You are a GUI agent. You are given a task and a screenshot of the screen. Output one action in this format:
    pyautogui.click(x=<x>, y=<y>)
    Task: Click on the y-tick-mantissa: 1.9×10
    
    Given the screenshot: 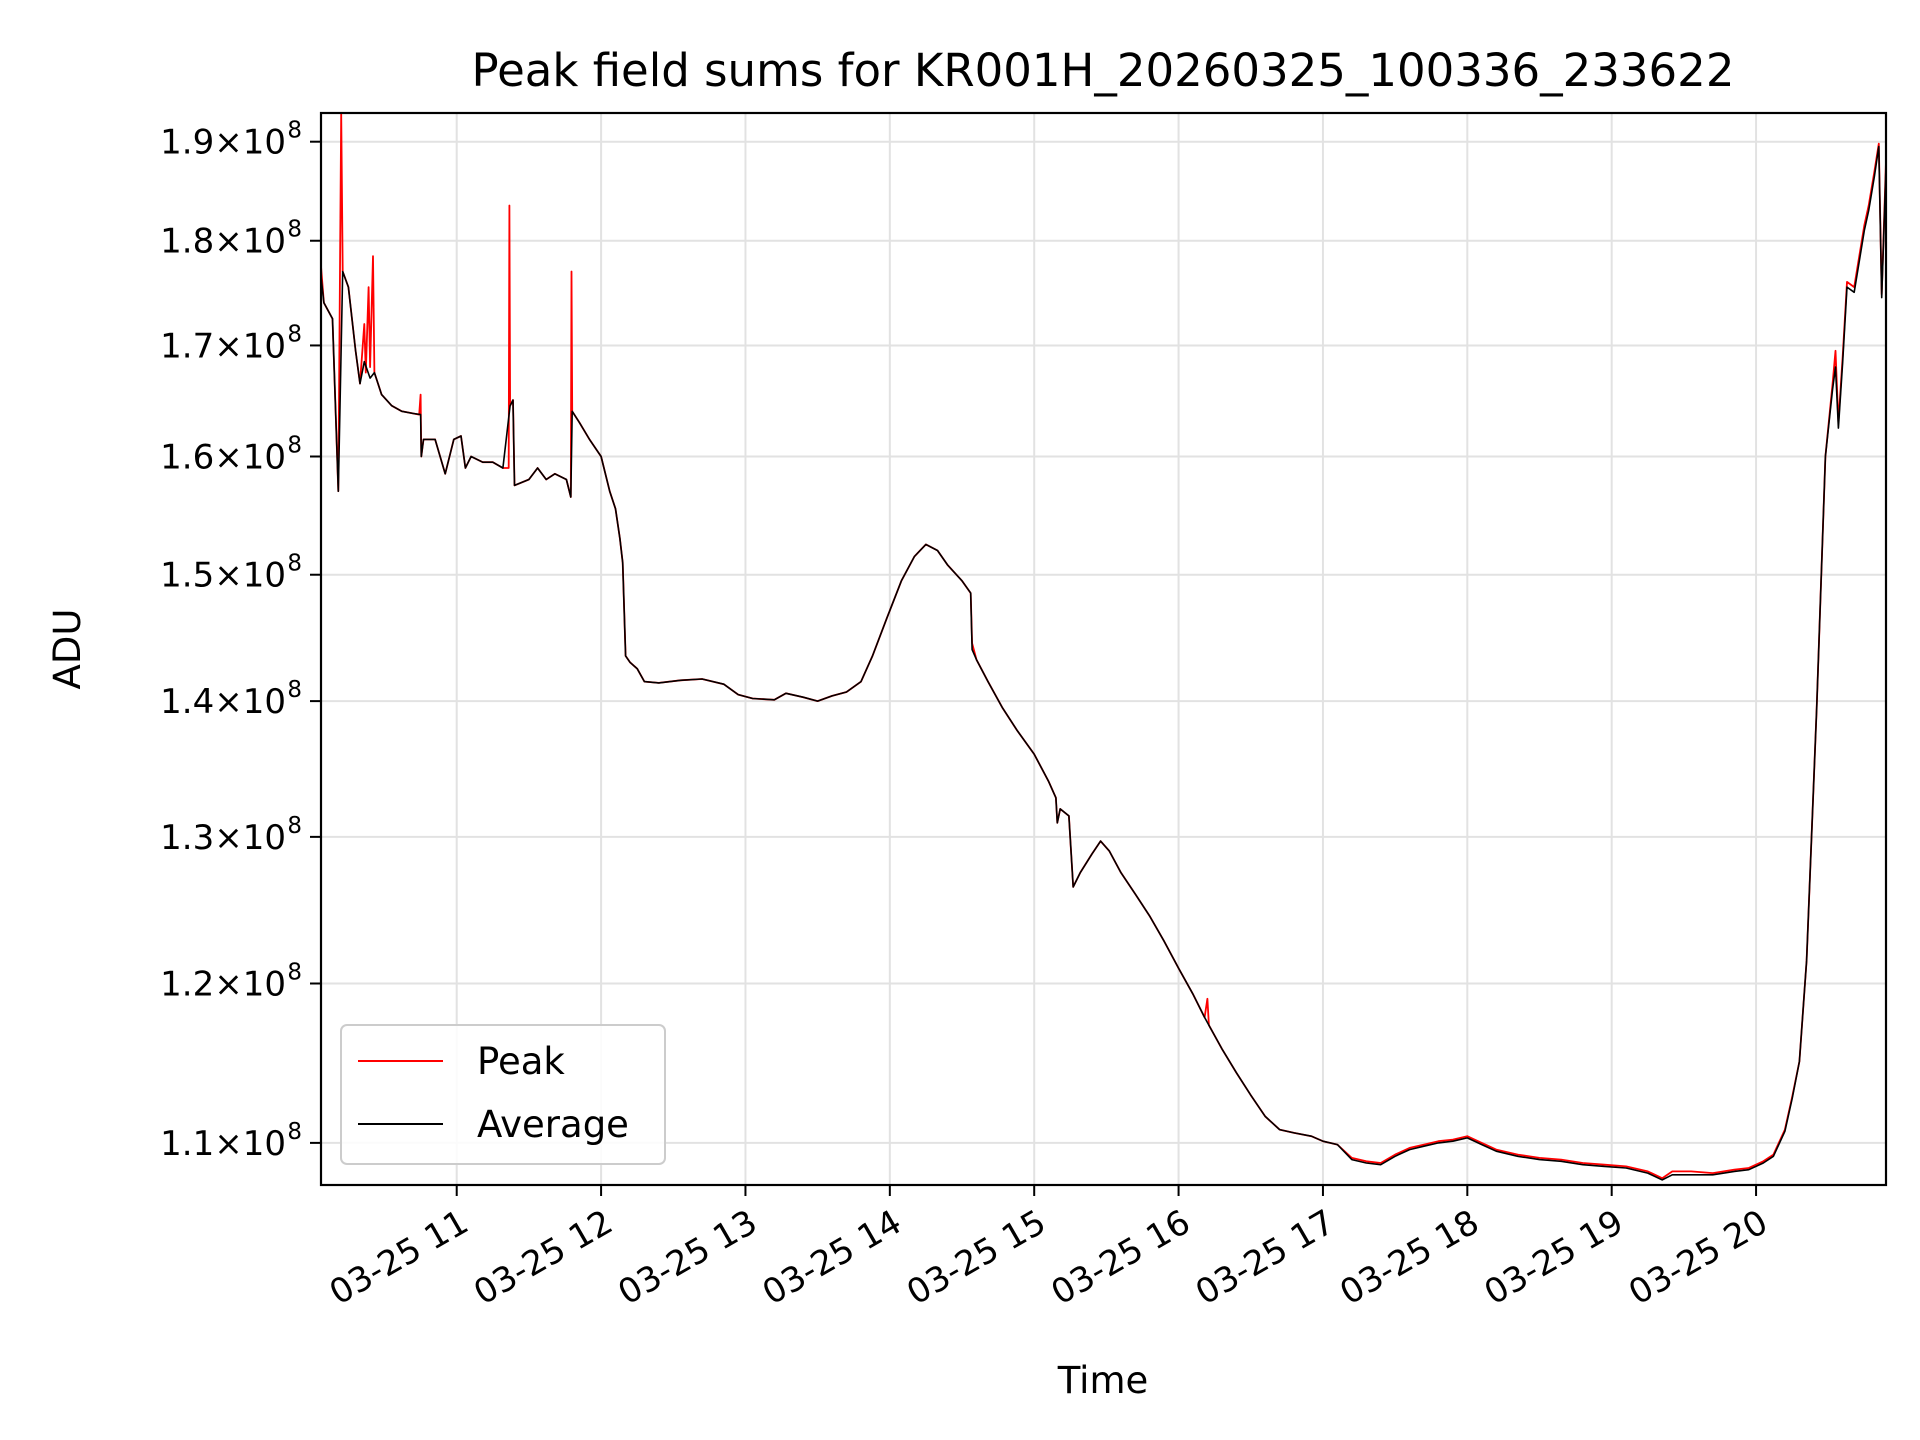 What is the action you would take?
    pyautogui.click(x=223, y=143)
    